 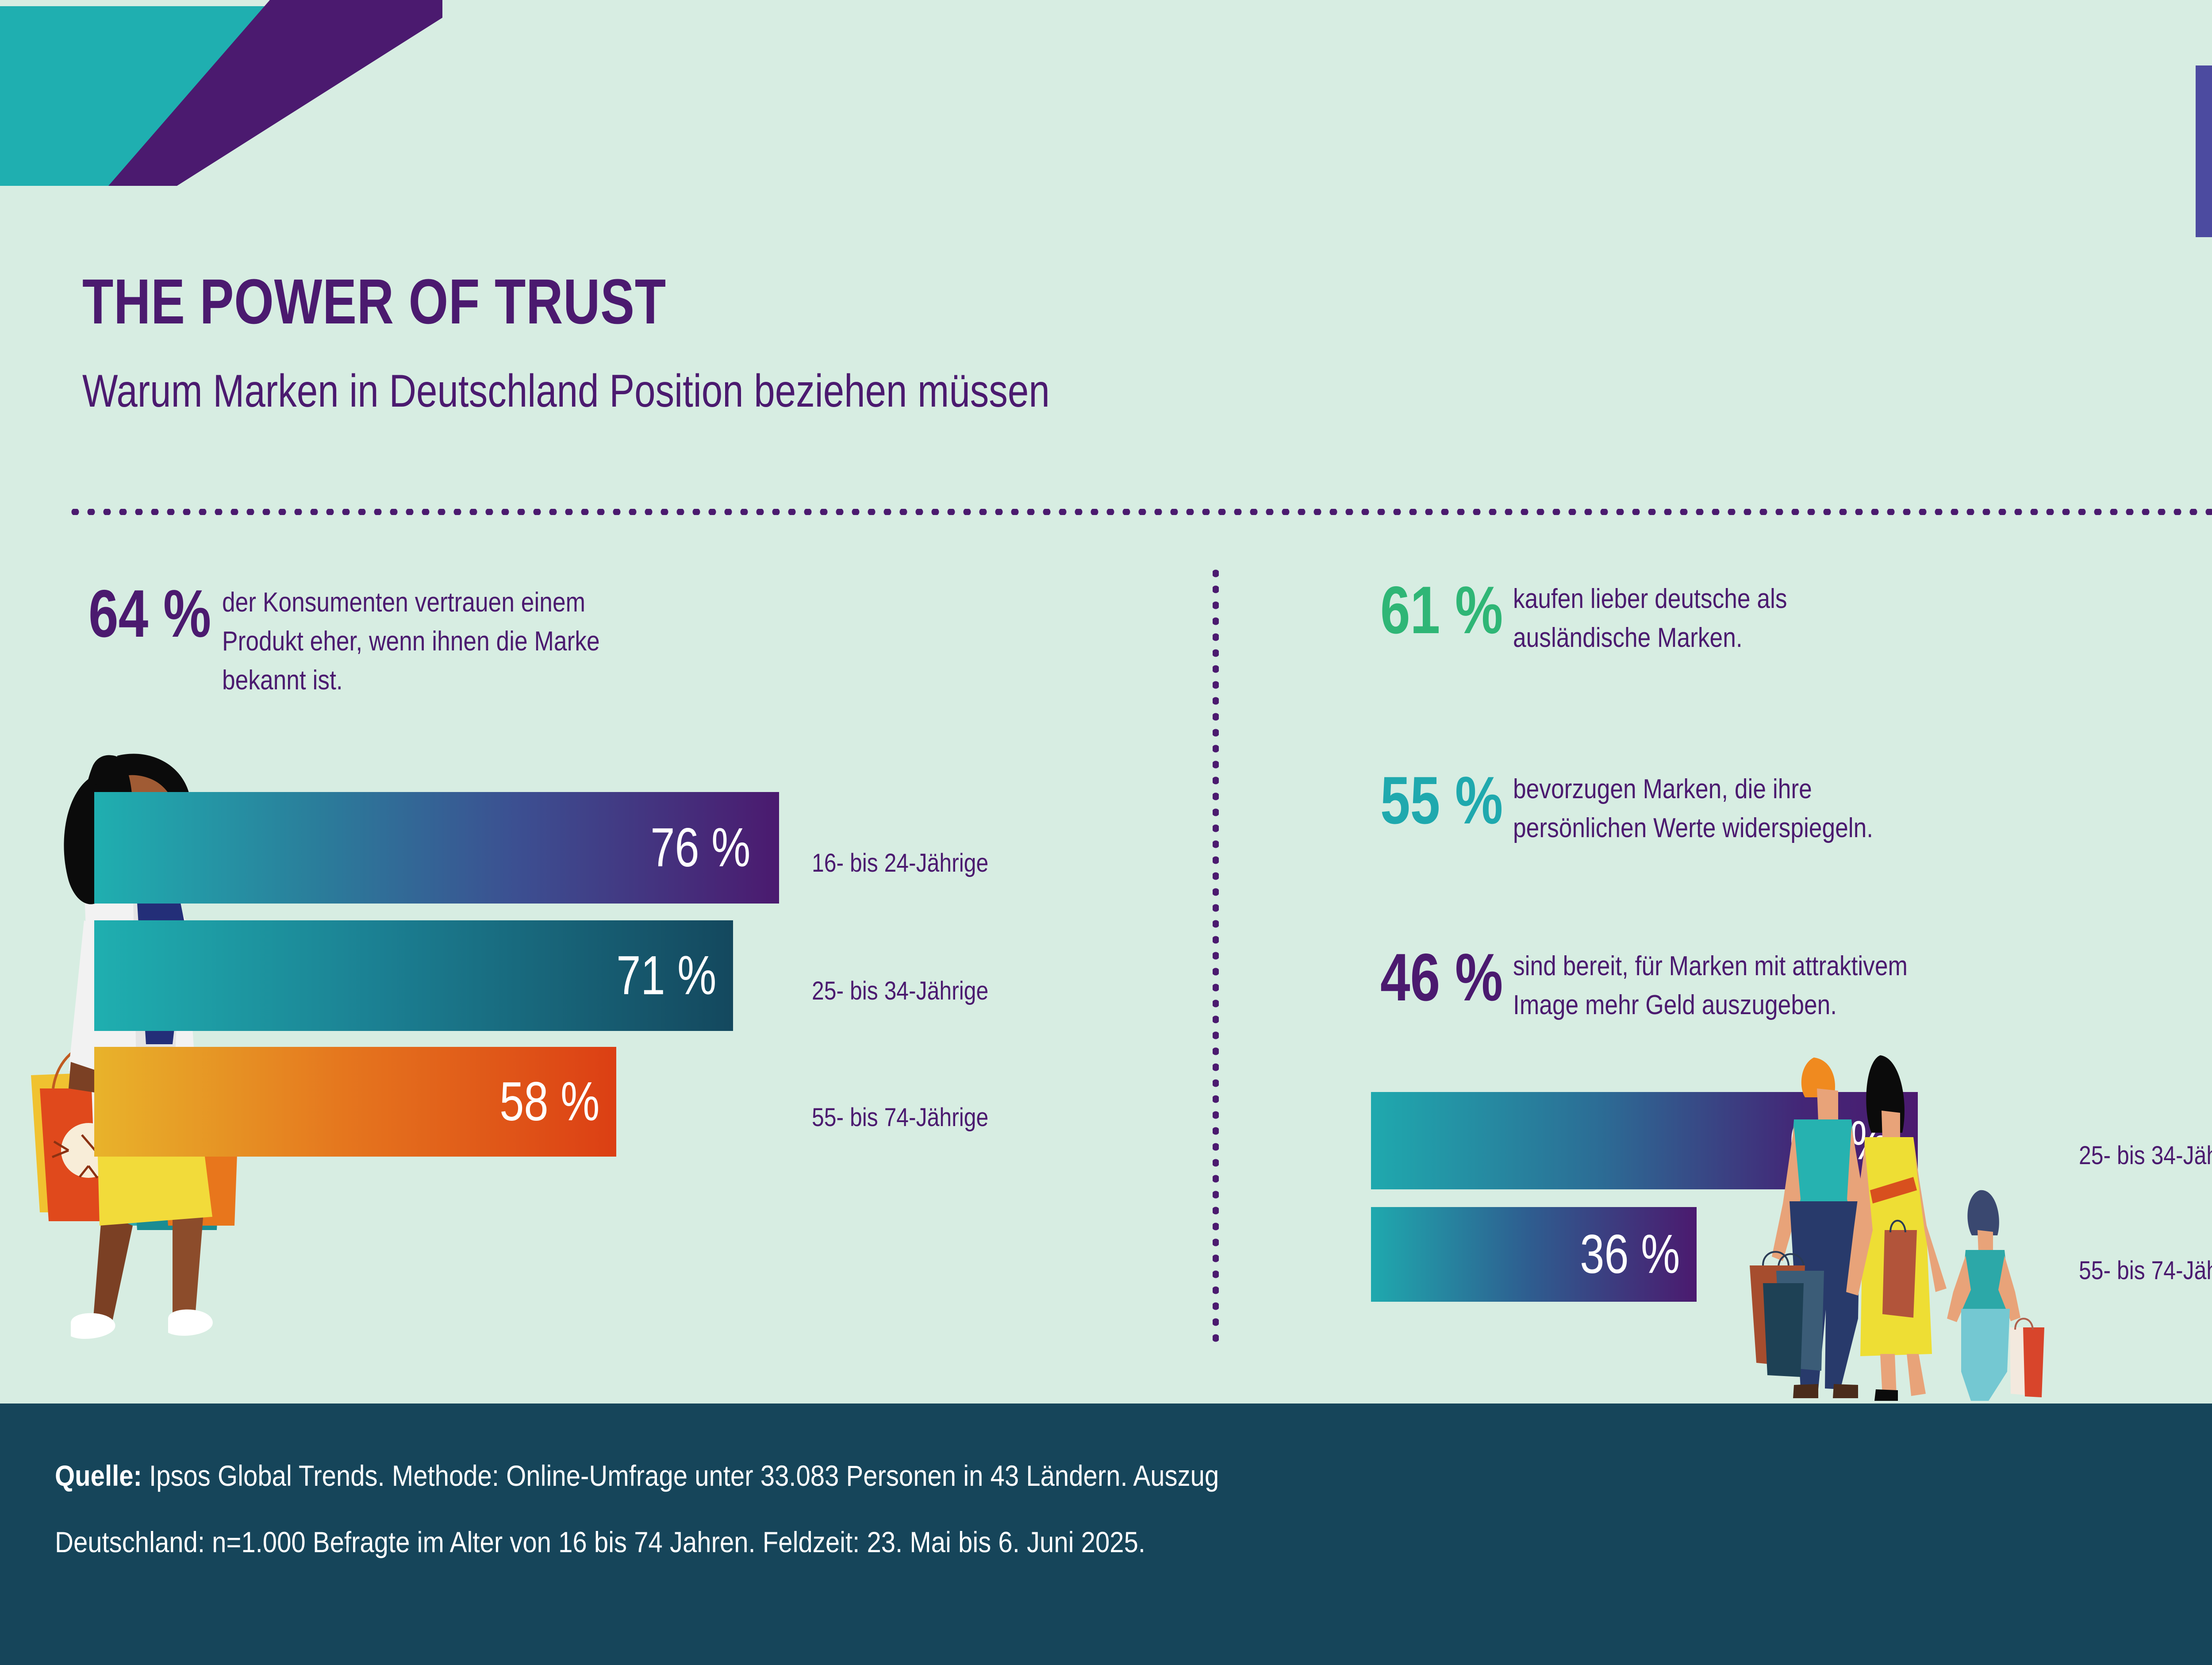 I want to click on bar-58-label: 55- bis 74-Jährige, so click(x=901, y=1117).